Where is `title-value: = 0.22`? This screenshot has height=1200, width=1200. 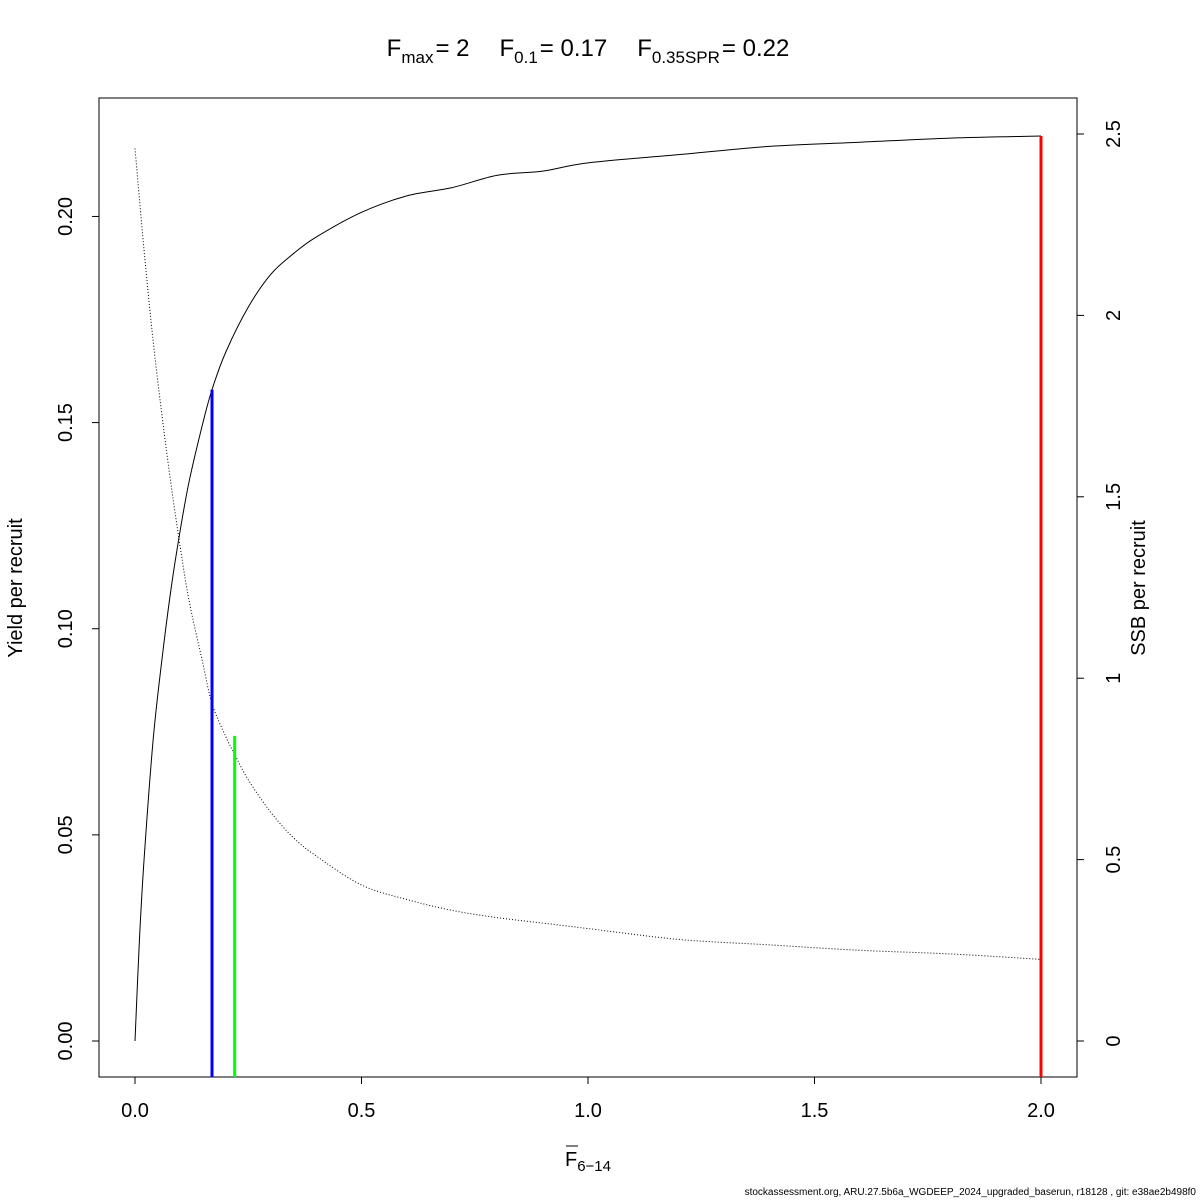
title-value: = 0.22 is located at coordinates (755, 48).